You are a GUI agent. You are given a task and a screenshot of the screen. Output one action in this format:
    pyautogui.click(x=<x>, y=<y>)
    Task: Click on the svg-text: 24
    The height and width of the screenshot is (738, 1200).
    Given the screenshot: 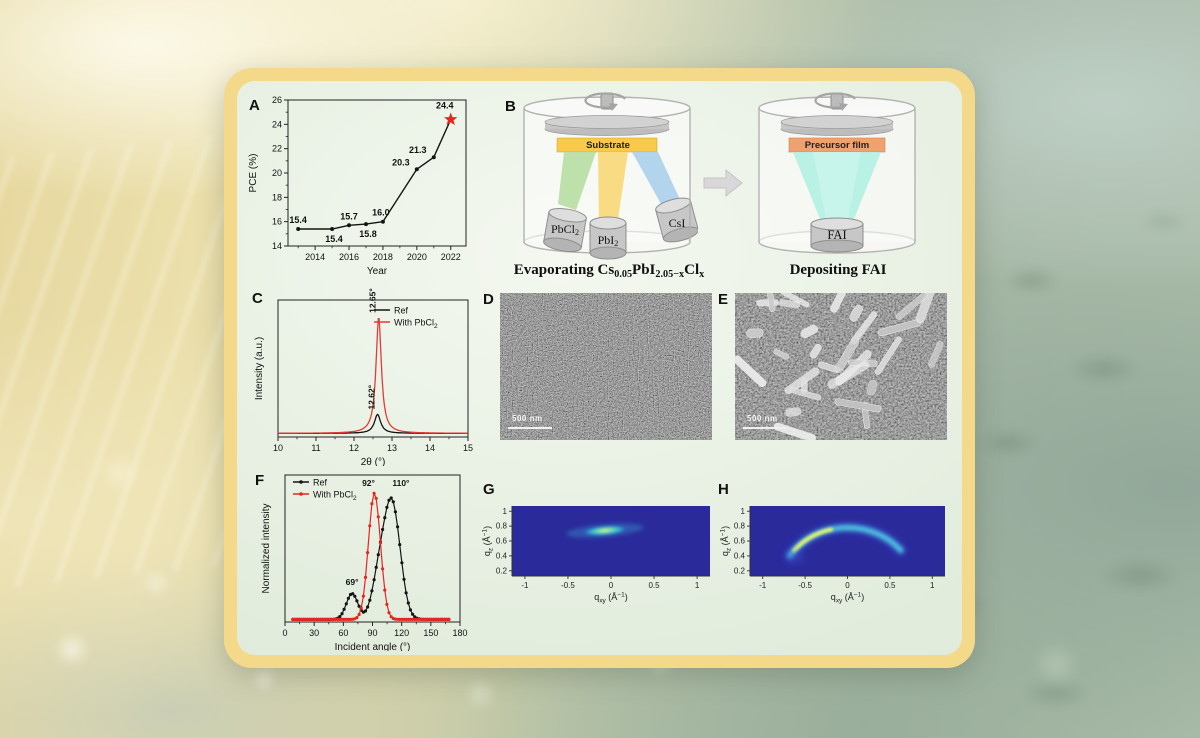 What is the action you would take?
    pyautogui.click(x=277, y=124)
    